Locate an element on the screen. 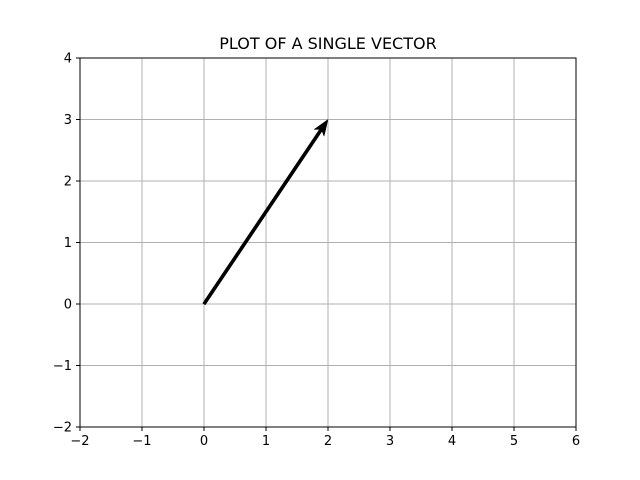 The image size is (640, 480). vector-layer is located at coordinates (265, 212).